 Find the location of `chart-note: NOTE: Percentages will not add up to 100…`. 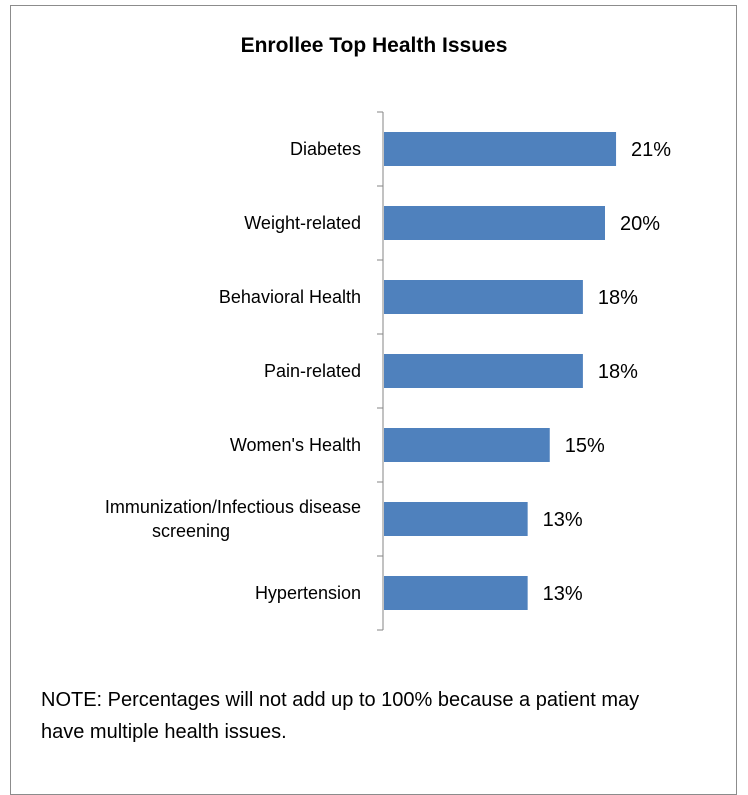

chart-note: NOTE: Percentages will not add up to 100… is located at coordinates (340, 716).